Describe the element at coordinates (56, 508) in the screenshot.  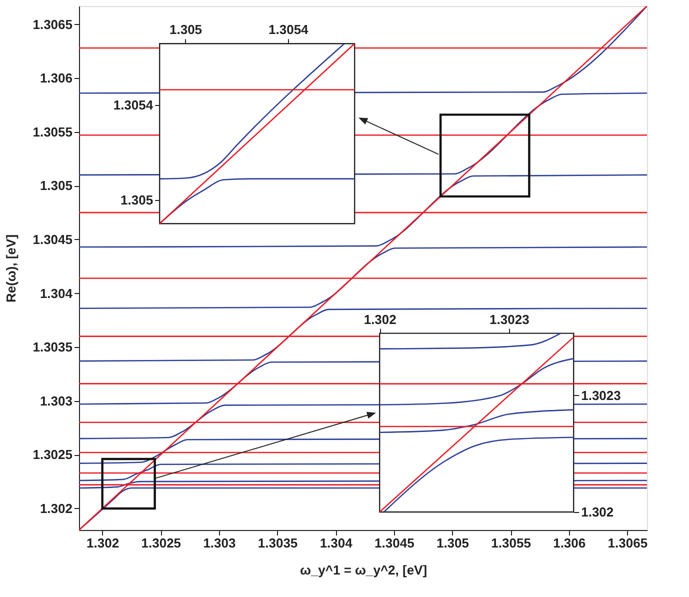
I see `y-tick-label: 1.302` at that location.